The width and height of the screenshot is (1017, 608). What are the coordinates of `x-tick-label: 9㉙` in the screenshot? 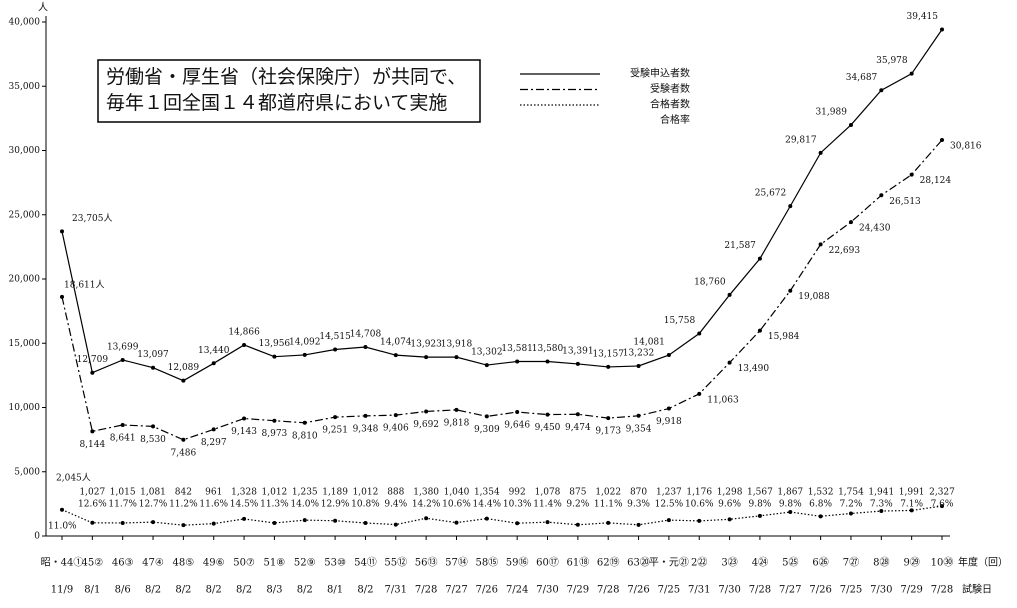 It's located at (911, 563).